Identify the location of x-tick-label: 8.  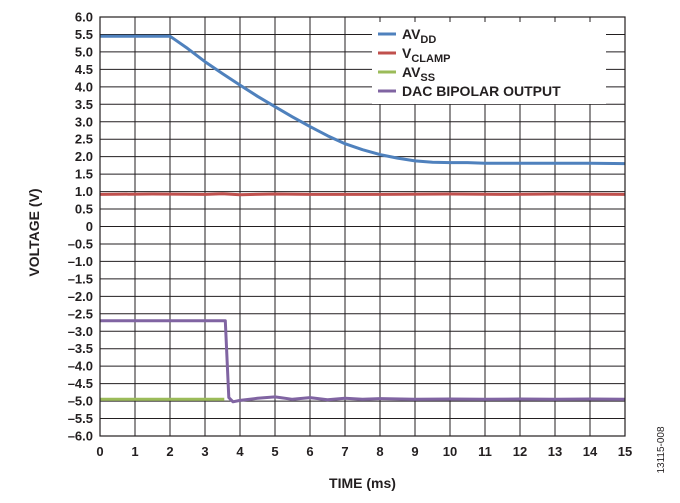
(379, 451).